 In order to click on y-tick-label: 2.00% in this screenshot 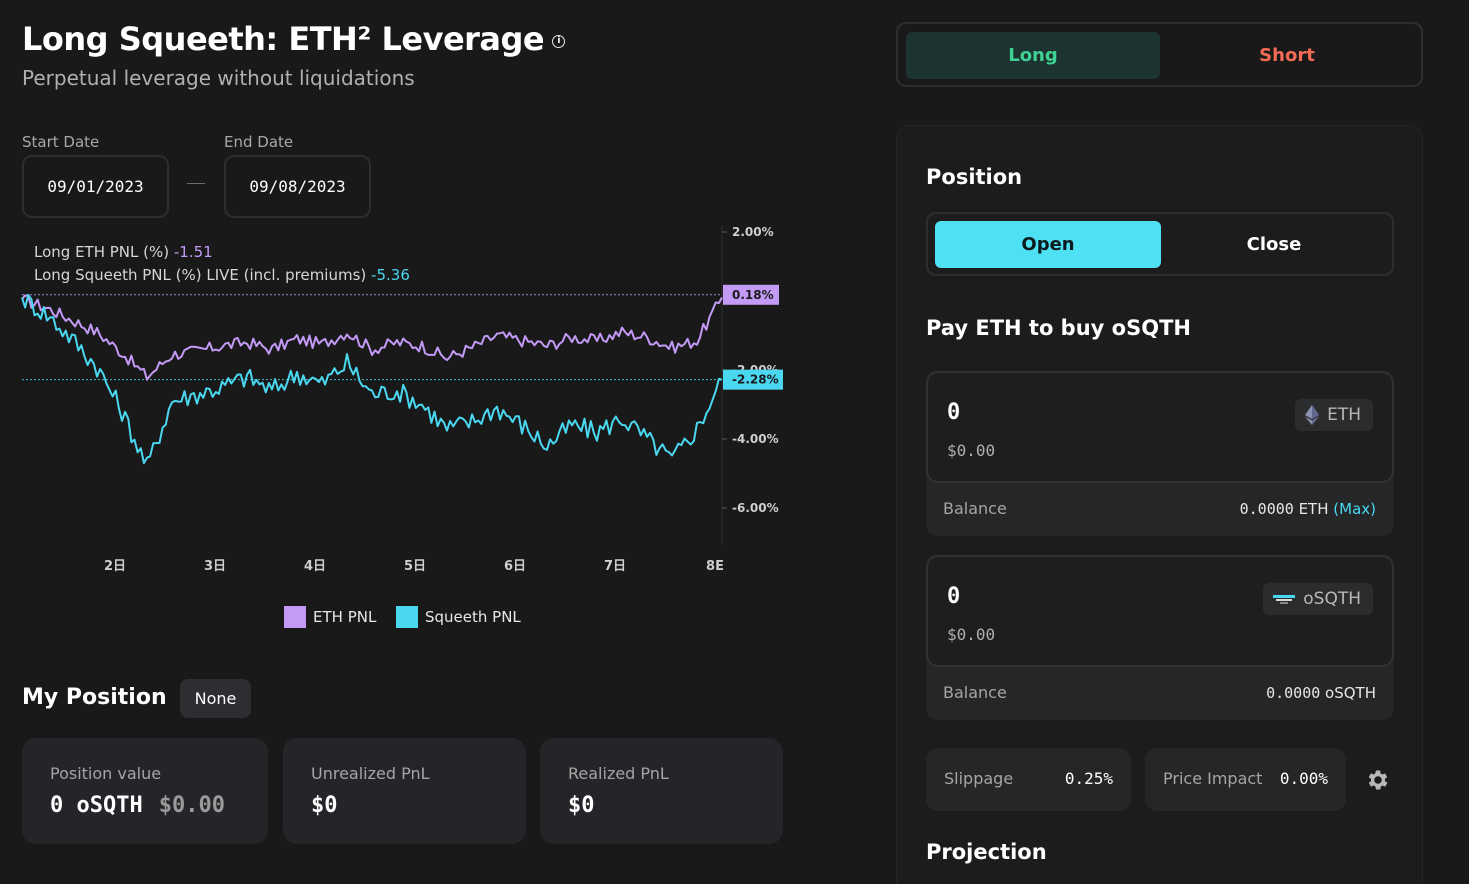, I will do `click(753, 232)`.